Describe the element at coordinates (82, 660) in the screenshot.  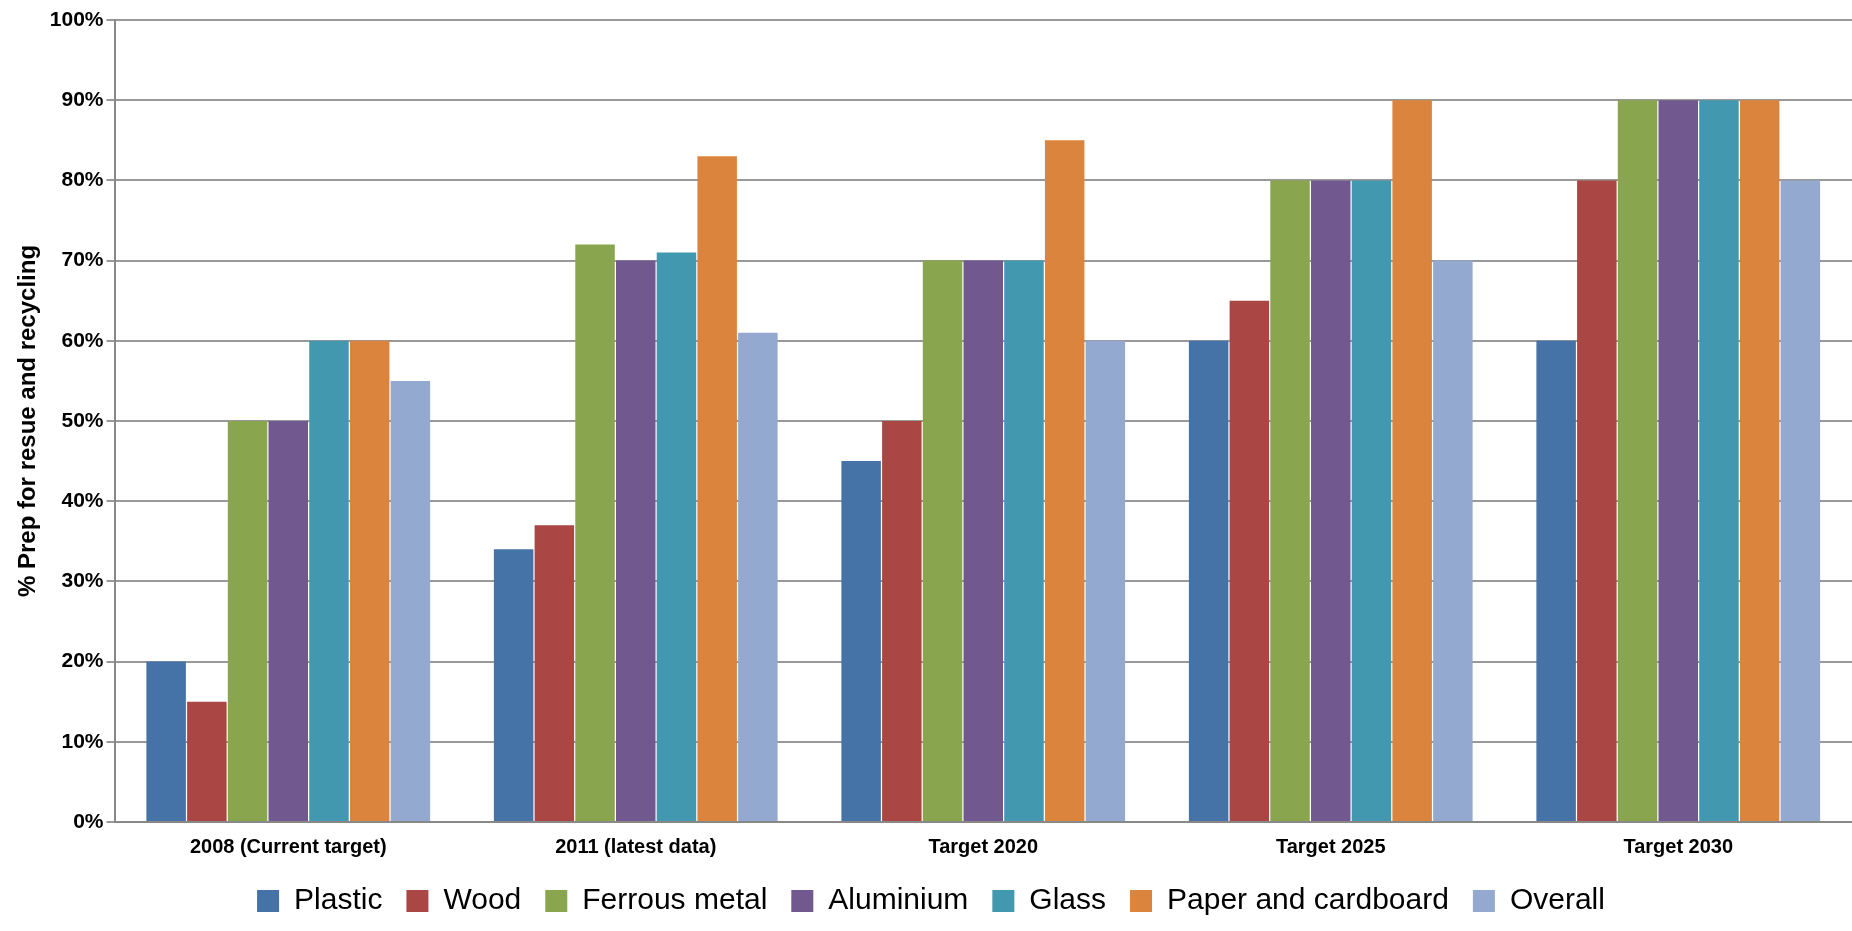
I see `y-tick-label: 20%` at that location.